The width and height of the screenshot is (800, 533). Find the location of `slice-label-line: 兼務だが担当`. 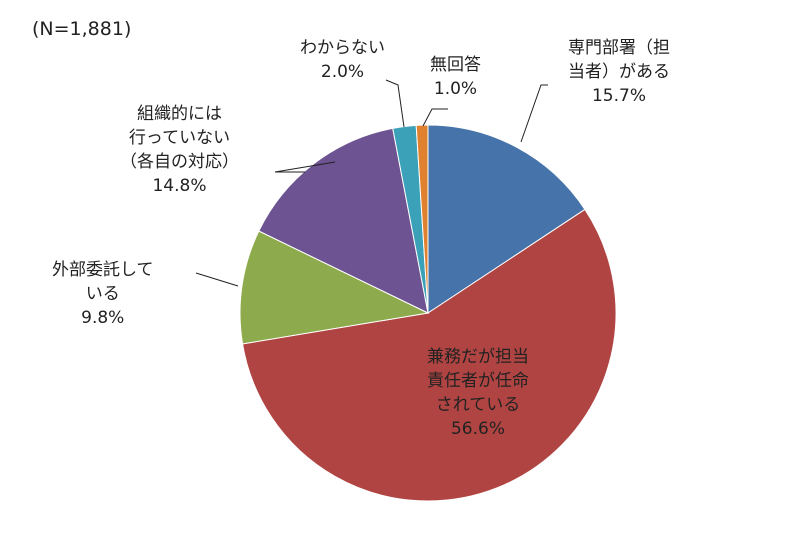

slice-label-line: 兼務だが担当 is located at coordinates (478, 357).